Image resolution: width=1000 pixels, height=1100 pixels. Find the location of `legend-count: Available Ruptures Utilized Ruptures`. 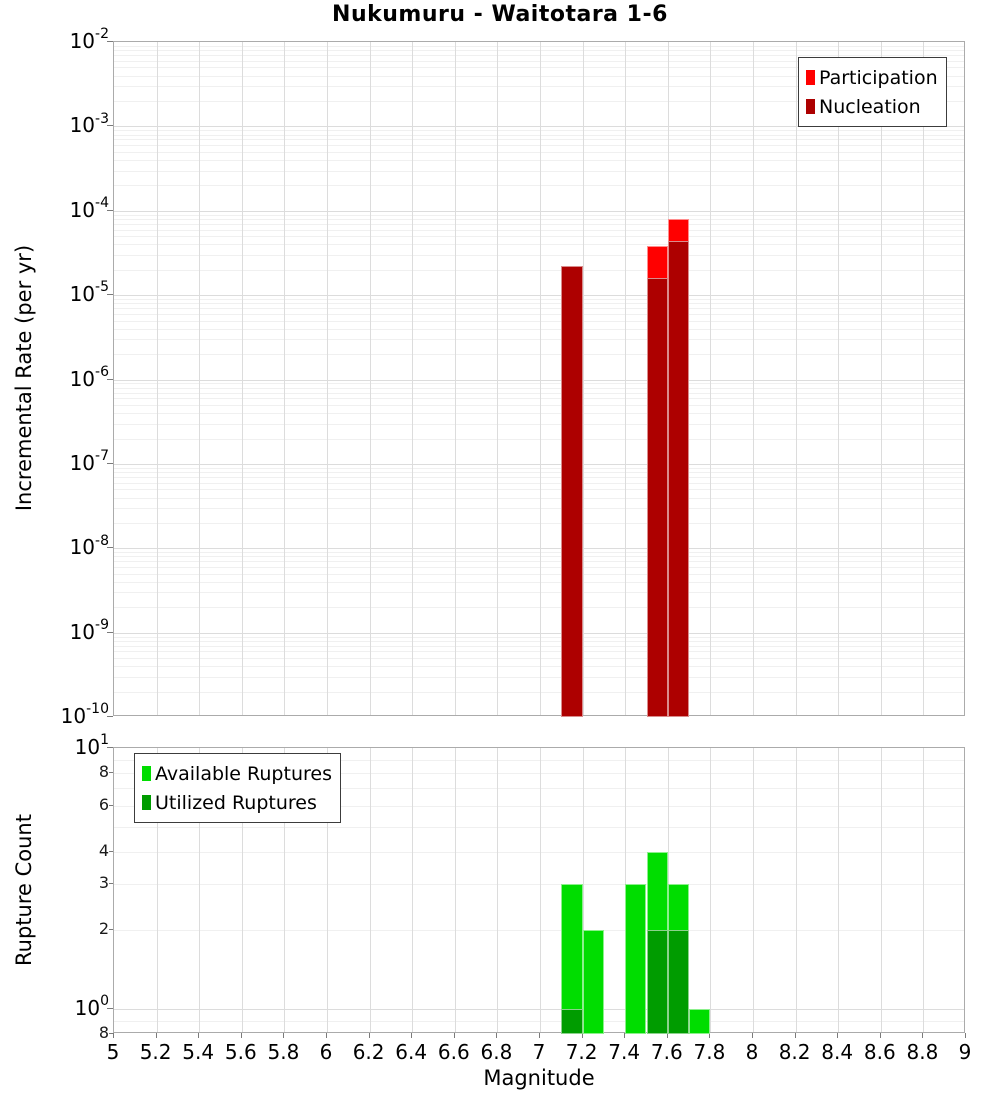

legend-count: Available Ruptures Utilized Ruptures is located at coordinates (237, 788).